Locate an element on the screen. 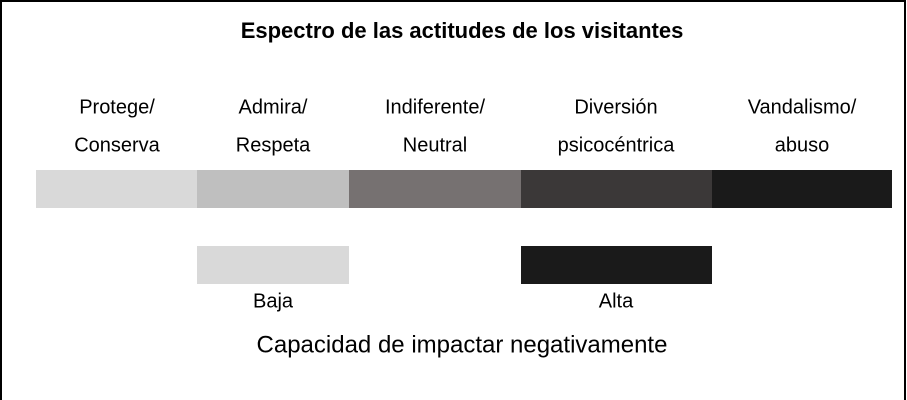 The width and height of the screenshot is (907, 400). label: psicocéntrica is located at coordinates (617, 145).